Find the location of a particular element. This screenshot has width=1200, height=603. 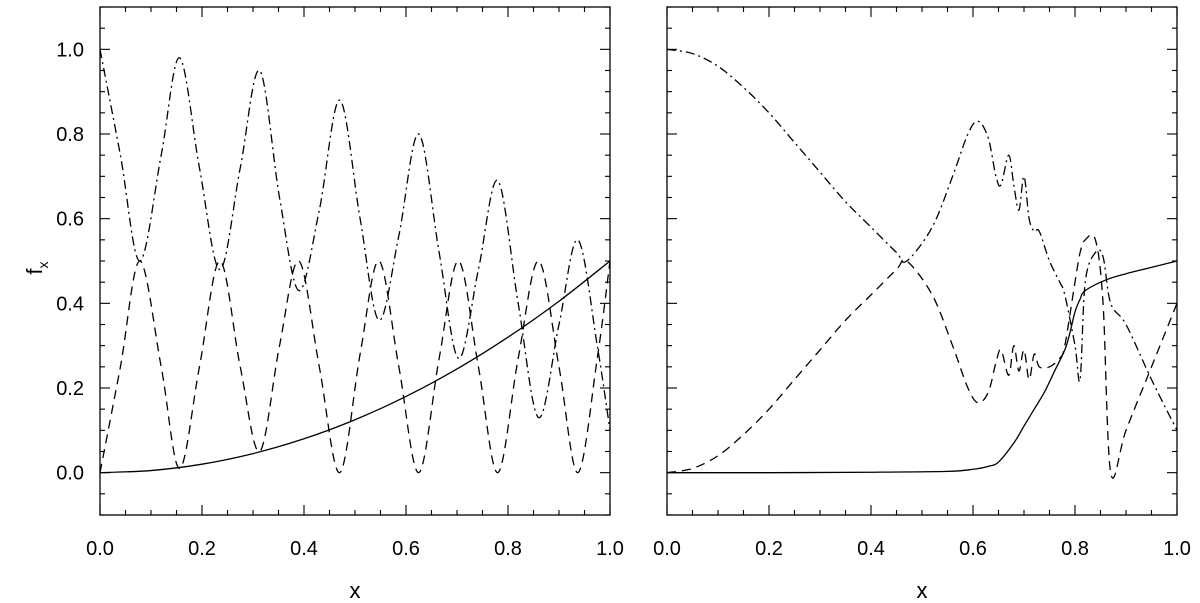

left-y-tick-label: 0.6 is located at coordinates (70, 220).